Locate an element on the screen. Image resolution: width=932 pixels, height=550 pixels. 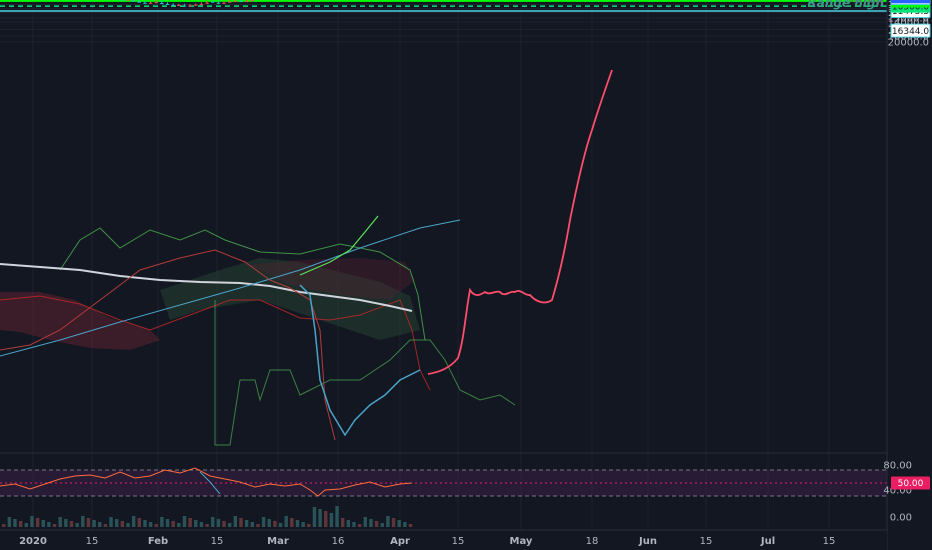
price-tick-4: 13000.0 is located at coordinates (908, 18).